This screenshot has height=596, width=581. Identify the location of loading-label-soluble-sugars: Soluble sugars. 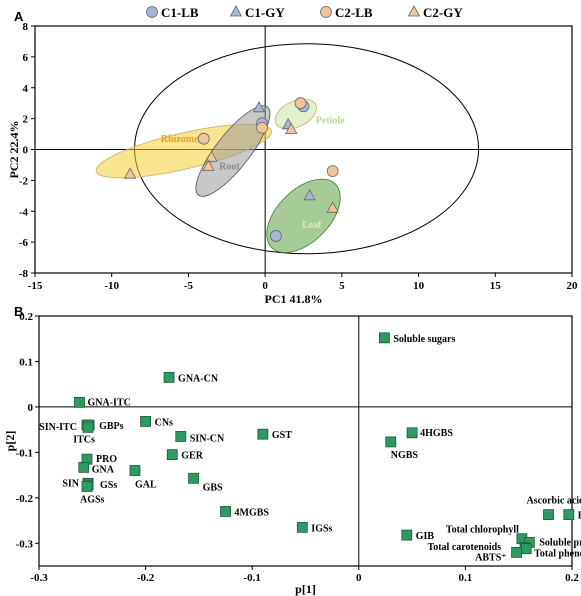
(424, 339).